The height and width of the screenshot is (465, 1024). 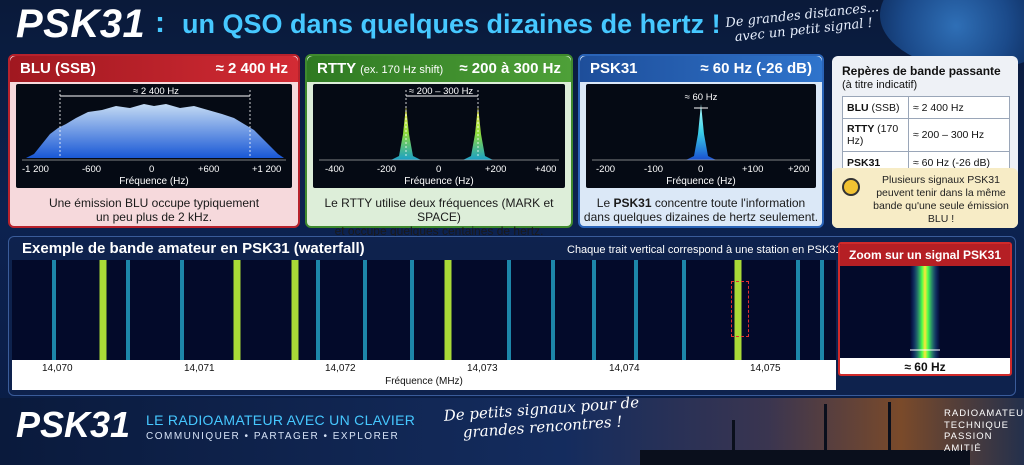 I want to click on rtty-tick-1: -200, so click(x=387, y=169).